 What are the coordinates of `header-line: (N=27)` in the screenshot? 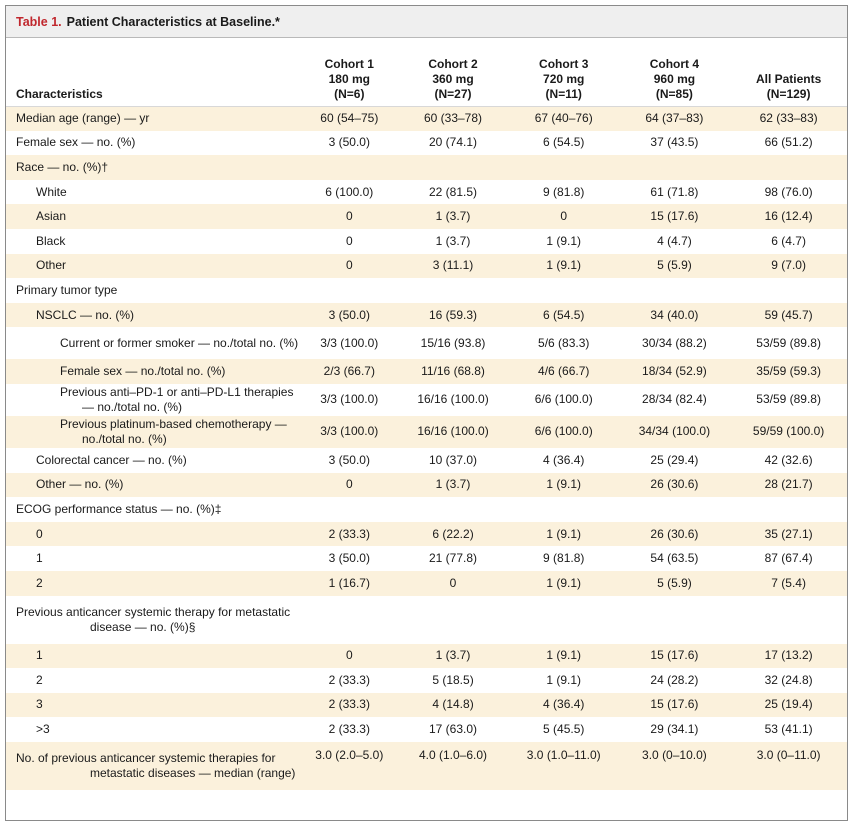 It's located at (453, 93).